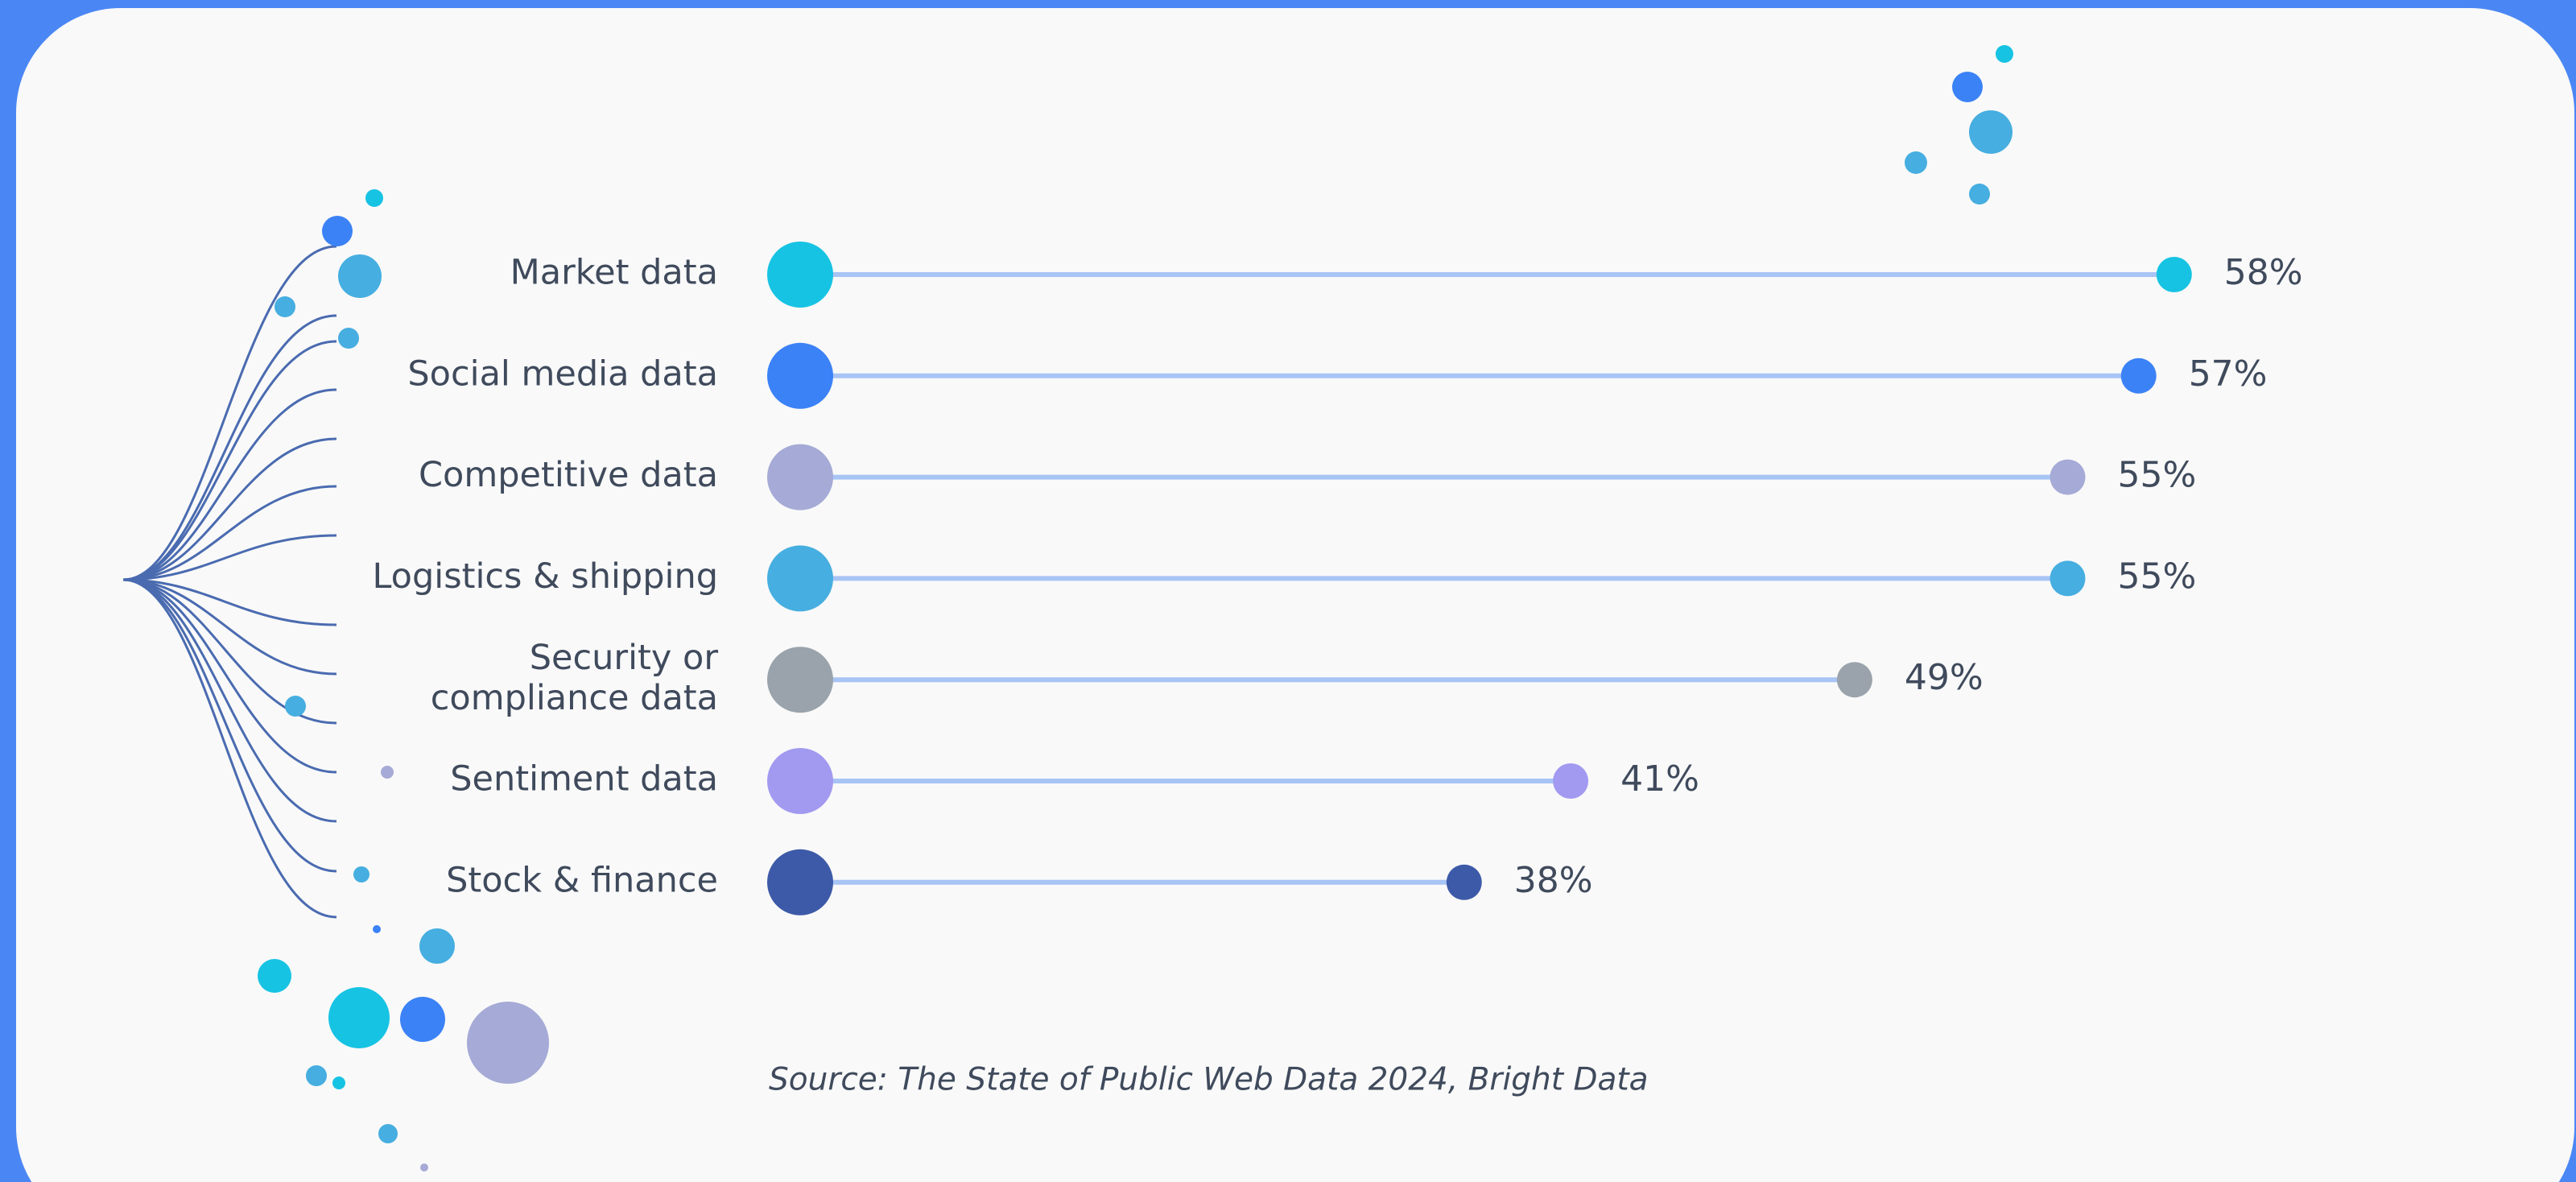 This screenshot has height=1182, width=2576. Describe the element at coordinates (614, 273) in the screenshot. I see `category-label: Market data` at that location.